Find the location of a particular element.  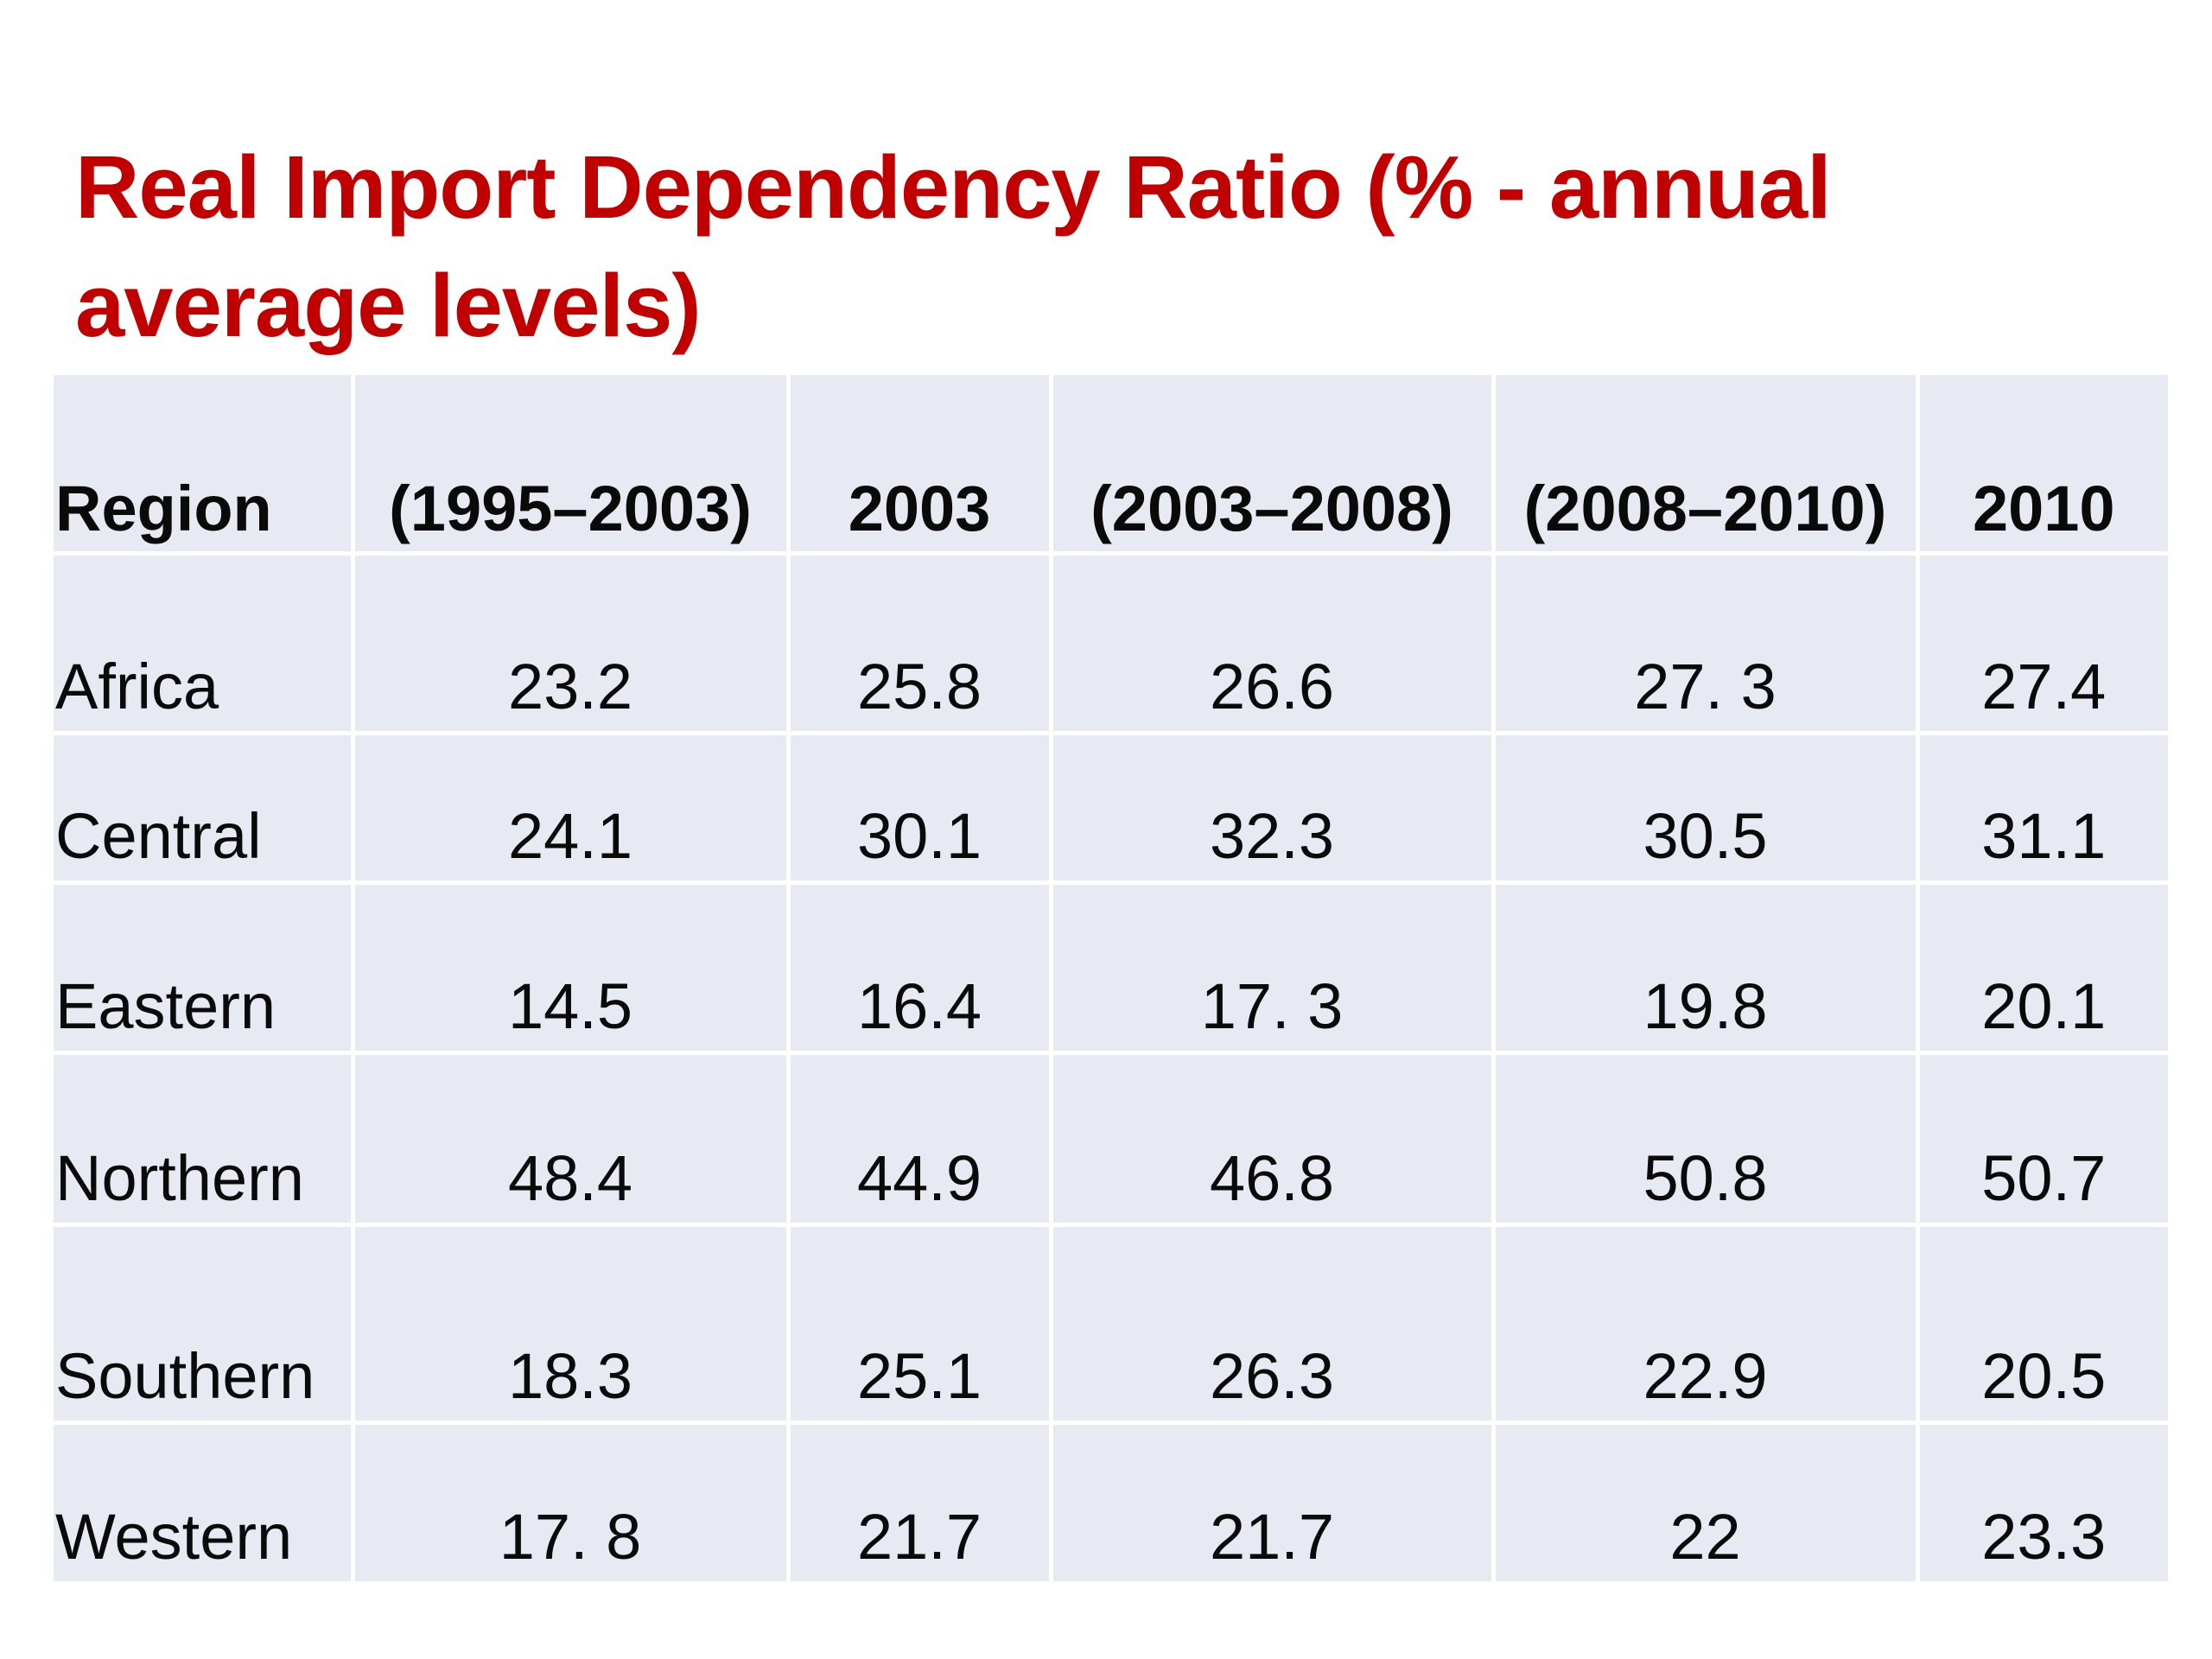

table-row-eastern: Eastern 14.5 16.4 17. 3 19.8 20.1 is located at coordinates (1111, 967).